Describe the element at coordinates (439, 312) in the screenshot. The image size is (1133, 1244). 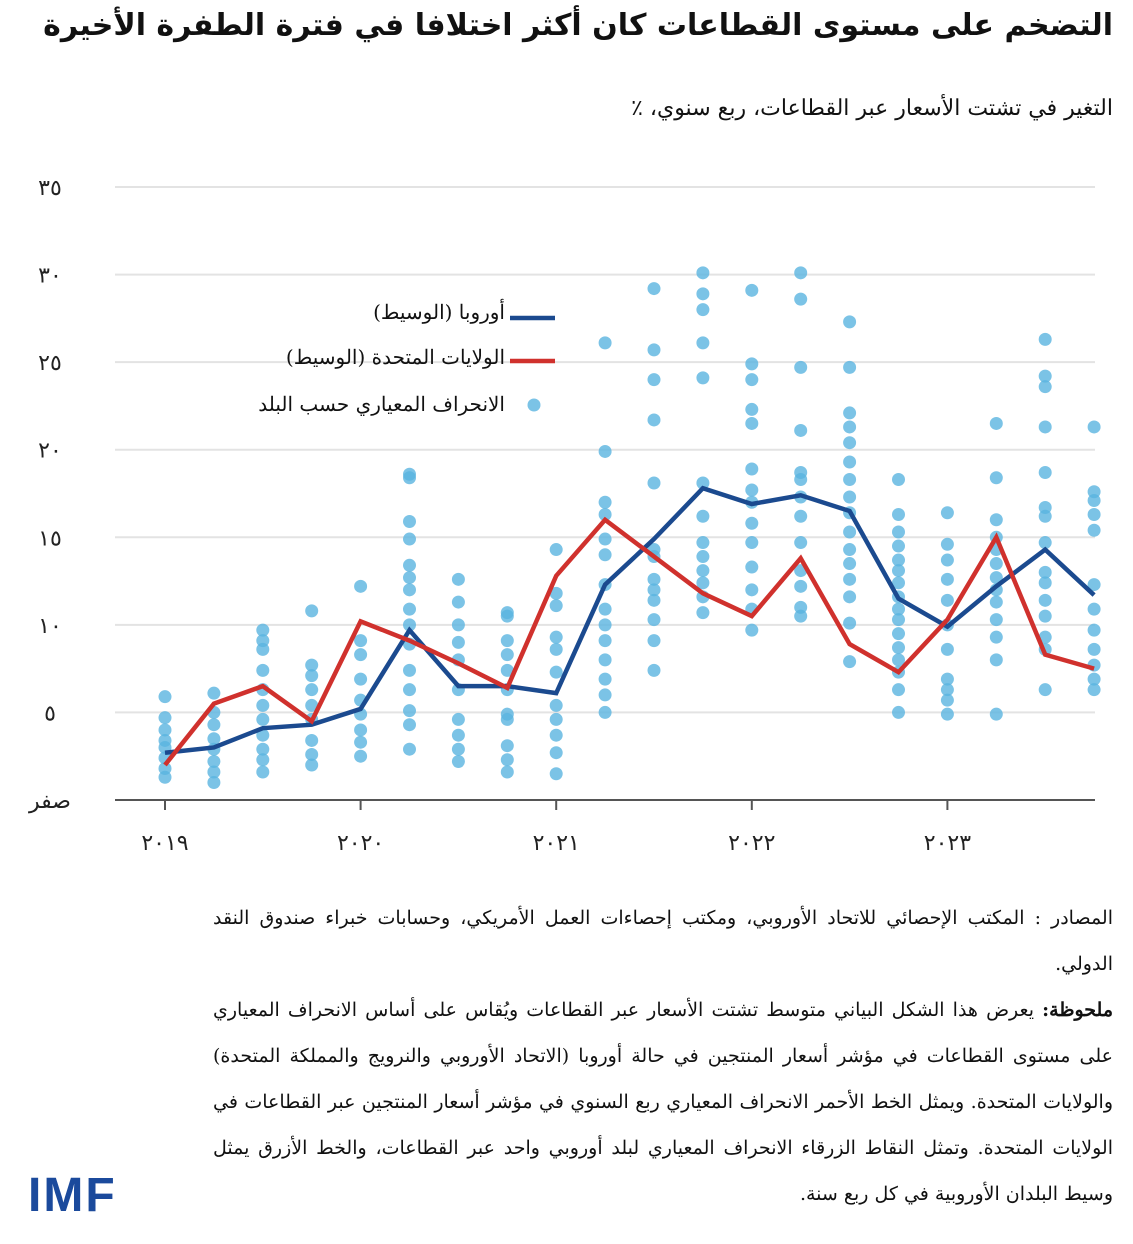
I see `legend-label-europe: أوروبا (الوسيط)` at that location.